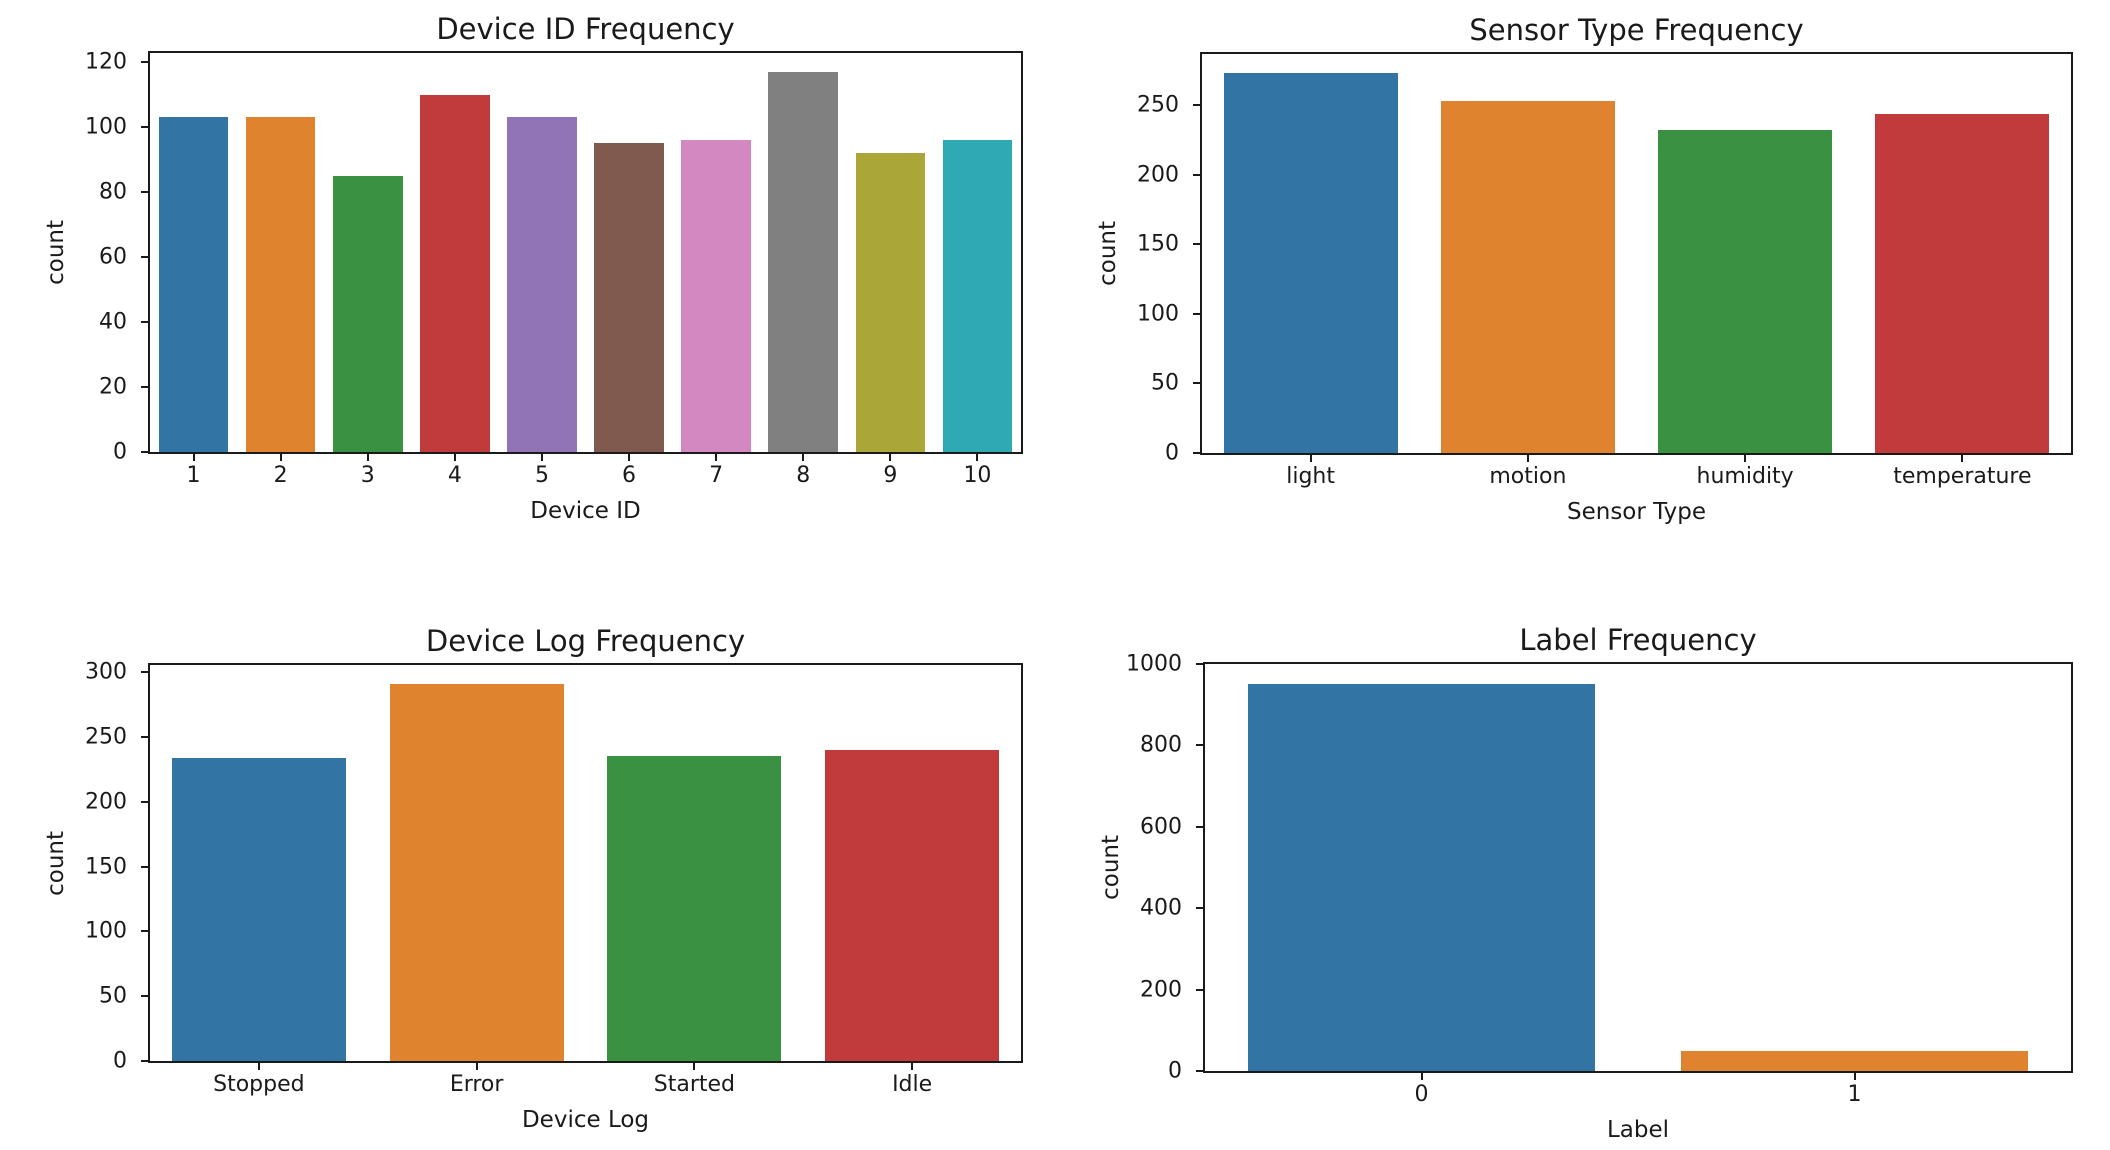 Image resolution: width=2110 pixels, height=1150 pixels. What do you see at coordinates (1421, 1094) in the screenshot?
I see `x-tick-label: 0` at bounding box center [1421, 1094].